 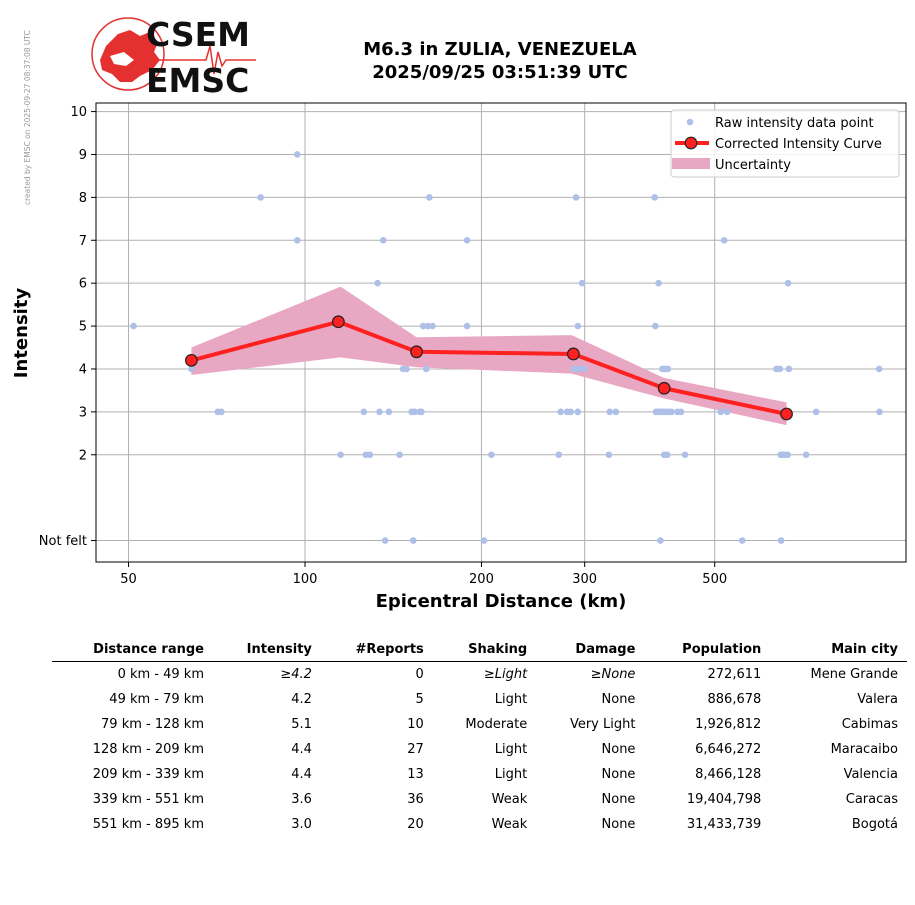 What do you see at coordinates (415, 824) in the screenshot?
I see `table-cell: 20` at bounding box center [415, 824].